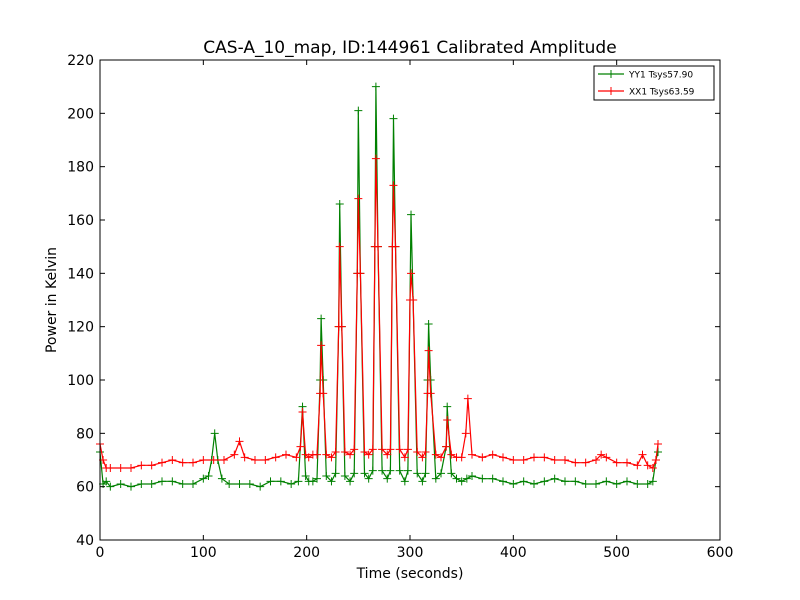 The height and width of the screenshot is (600, 800). Describe the element at coordinates (80, 61) in the screenshot. I see `y-tick-label: 220` at that location.